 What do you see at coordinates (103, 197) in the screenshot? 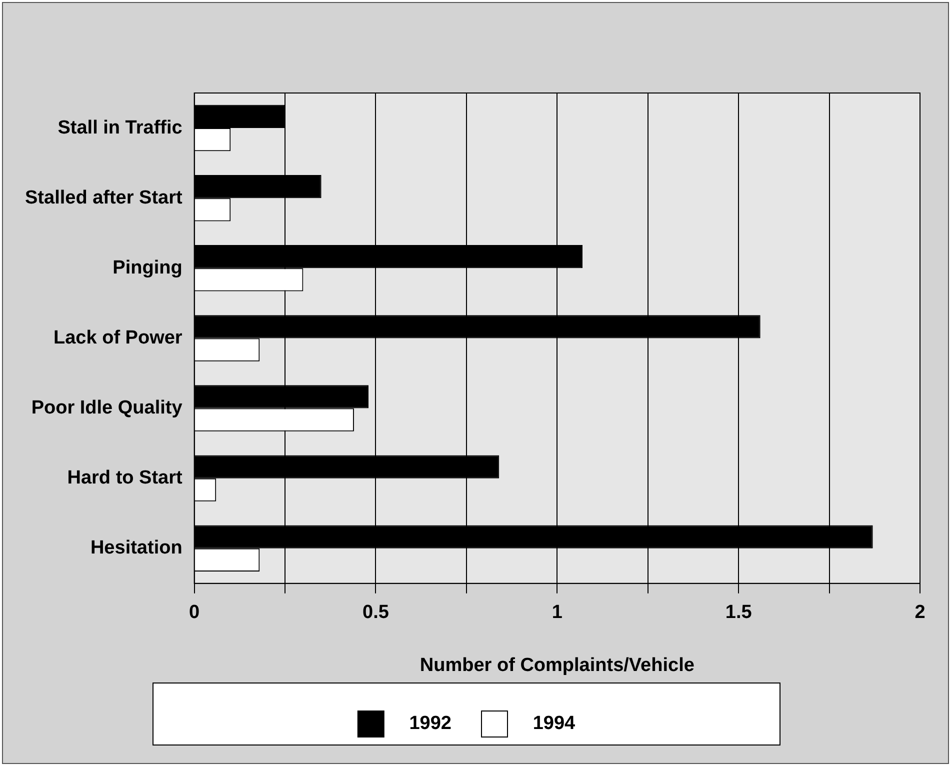
I see `y-tick-label: Stalled after Start` at bounding box center [103, 197].